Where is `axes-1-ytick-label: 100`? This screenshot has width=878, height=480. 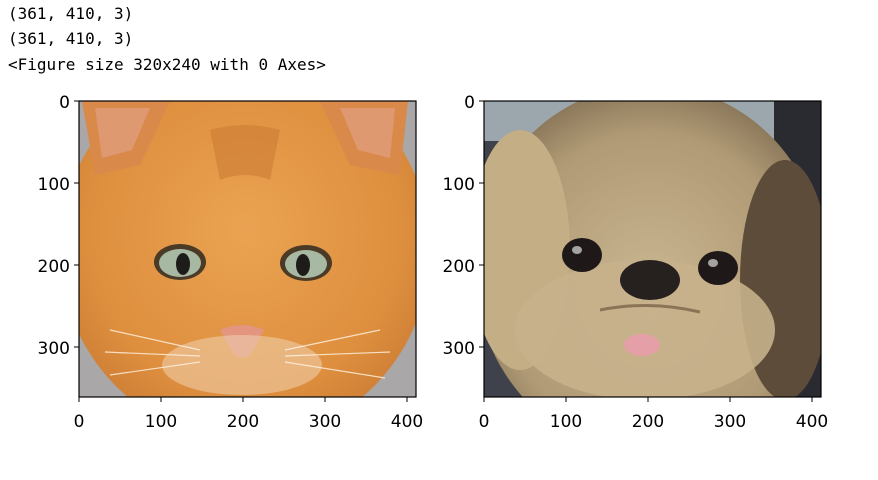 axes-1-ytick-label: 100 is located at coordinates (54, 185).